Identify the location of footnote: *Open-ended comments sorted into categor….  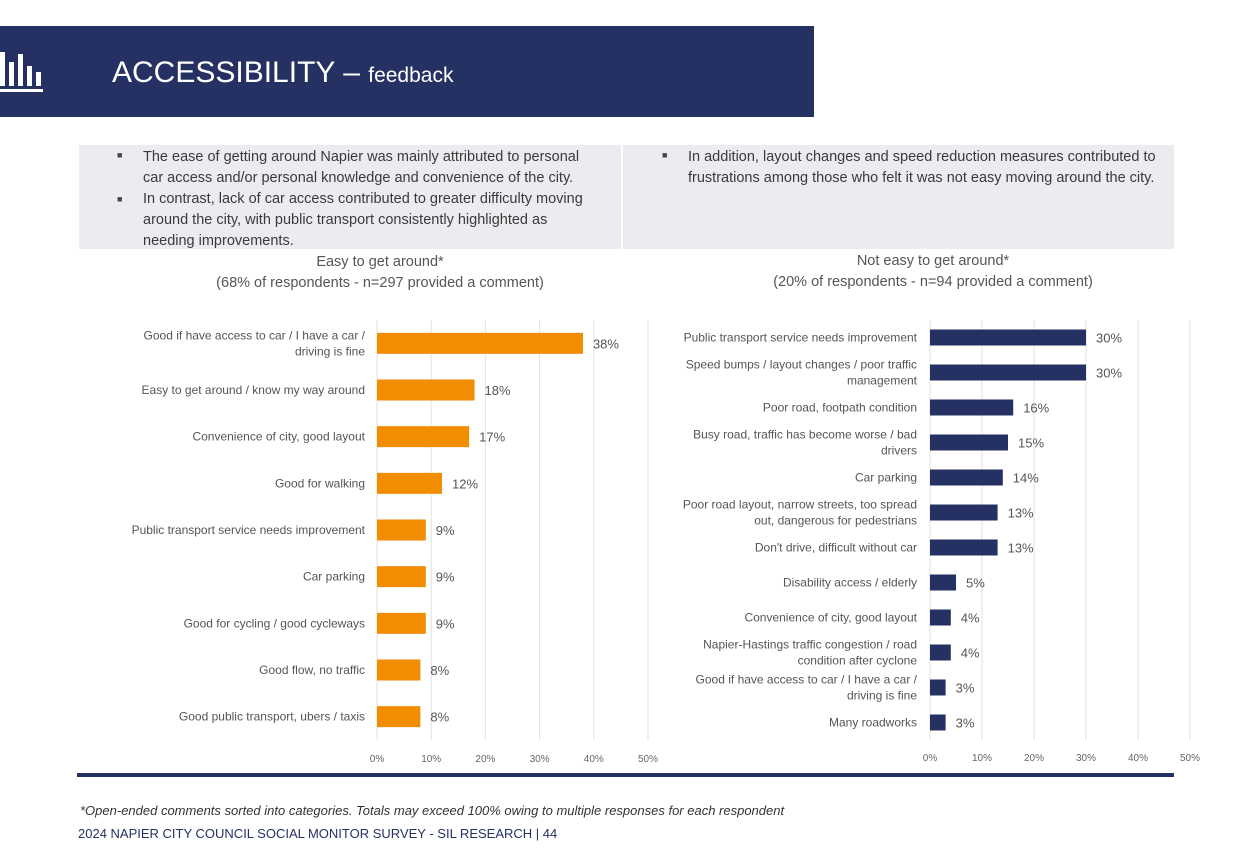
(432, 810).